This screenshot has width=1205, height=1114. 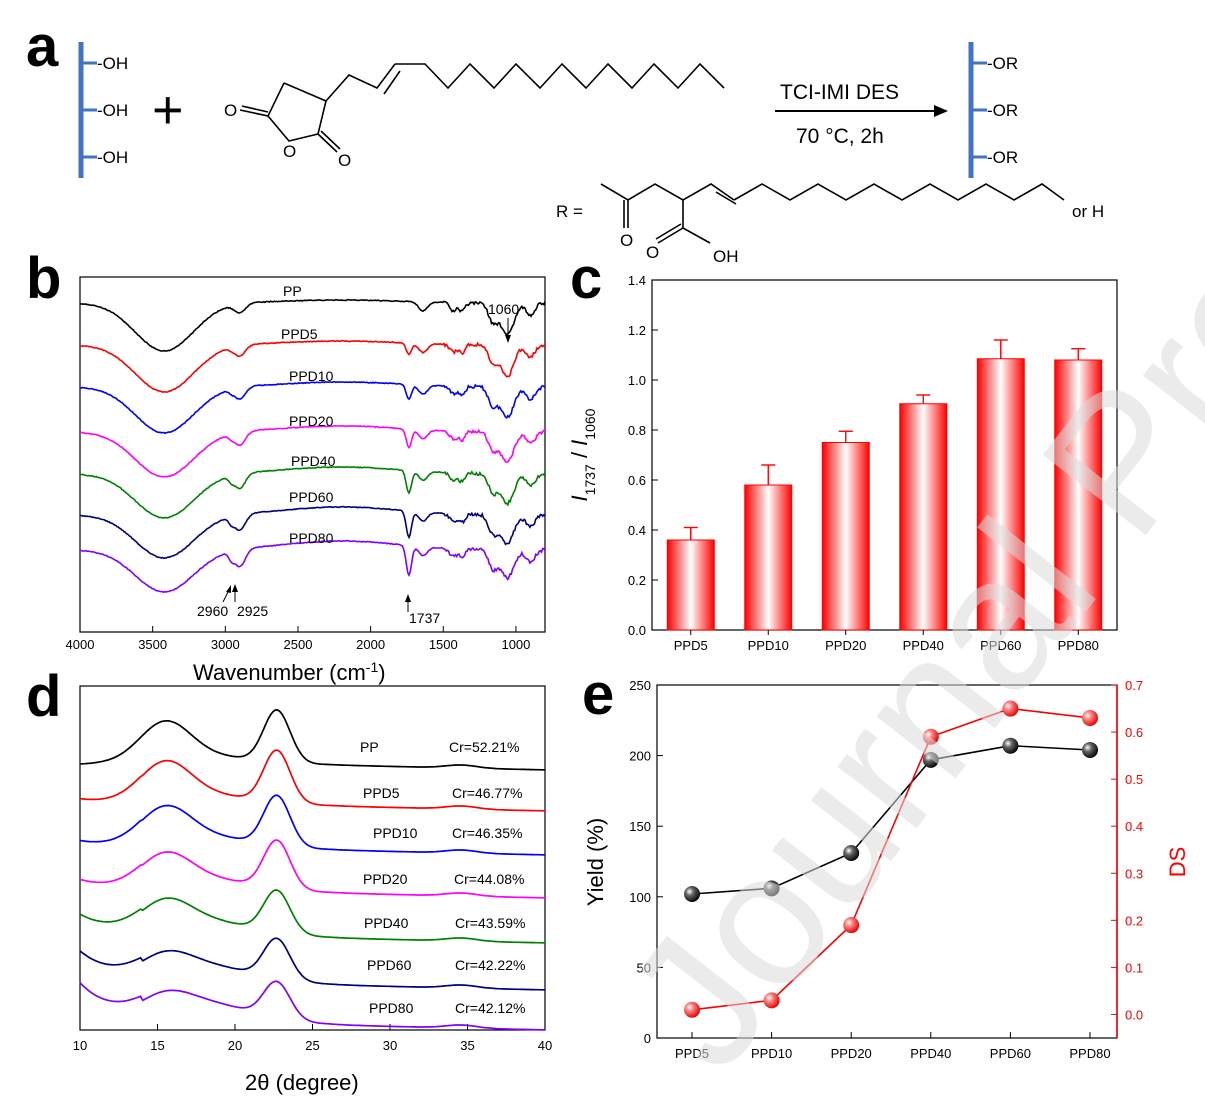 I want to click on ring-oxygen: O, so click(x=289, y=151).